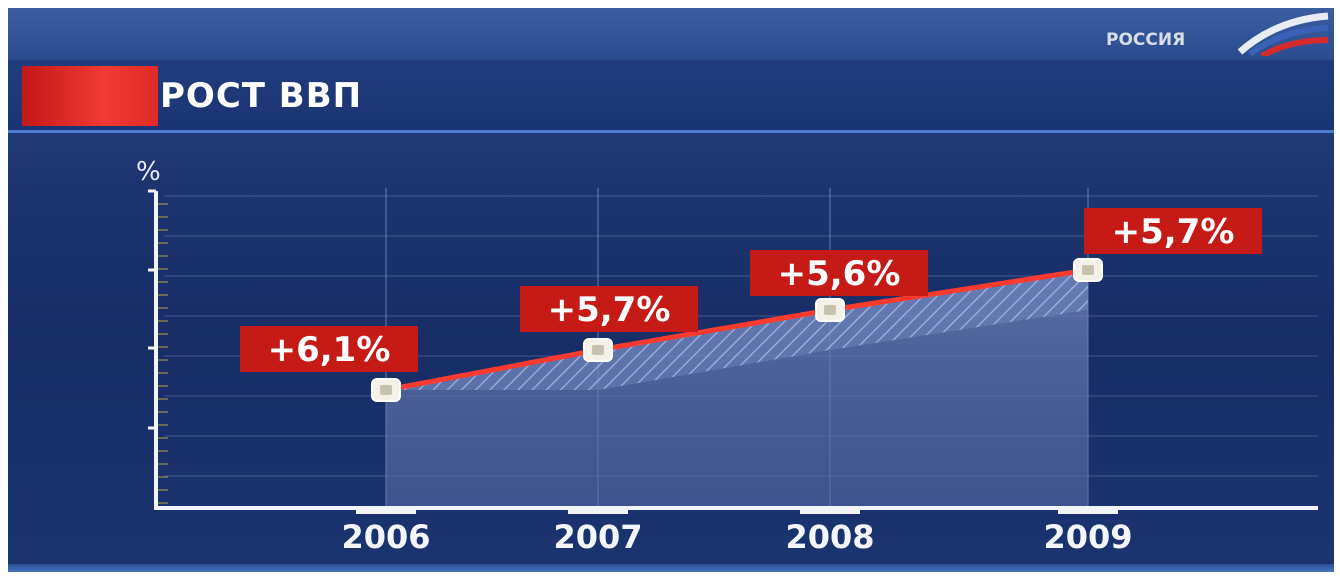 This screenshot has width=1340, height=577. I want to click on title-bar: РОСТ ВВП, so click(671, 96).